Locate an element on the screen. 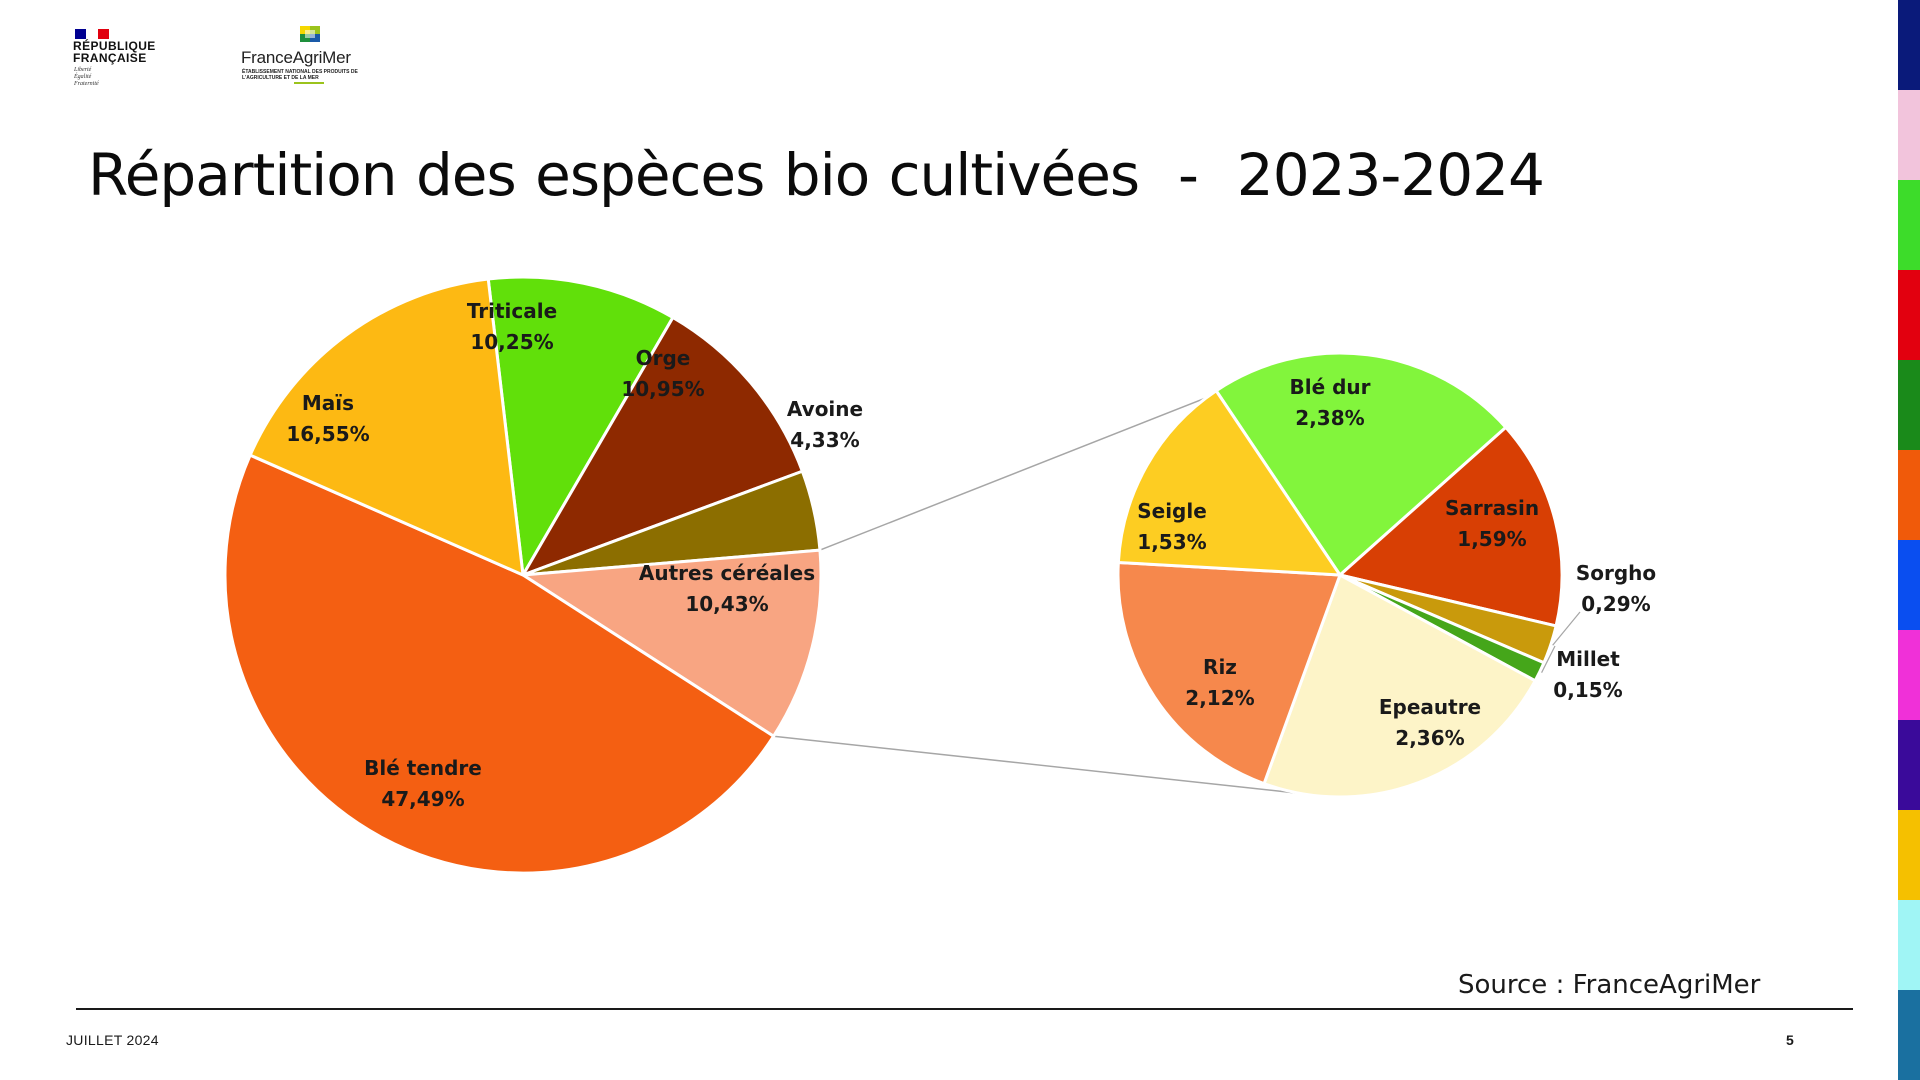 The image size is (1920, 1080). french-flag-icon is located at coordinates (92, 34).